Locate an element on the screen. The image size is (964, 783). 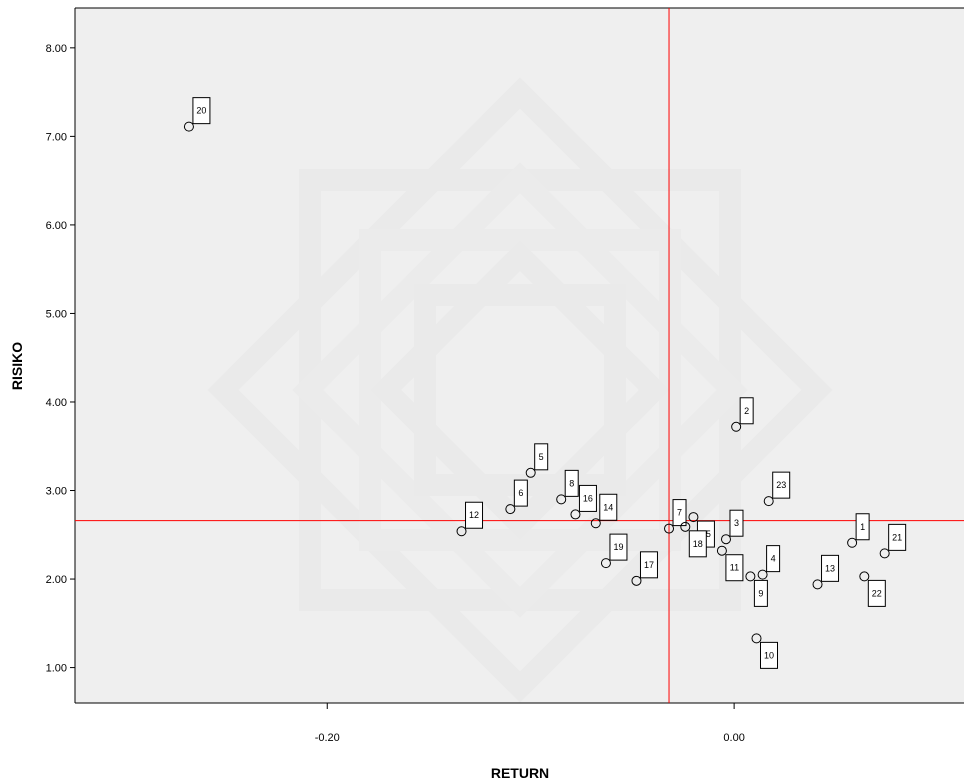
point-label-8: 8 is located at coordinates (571, 483).